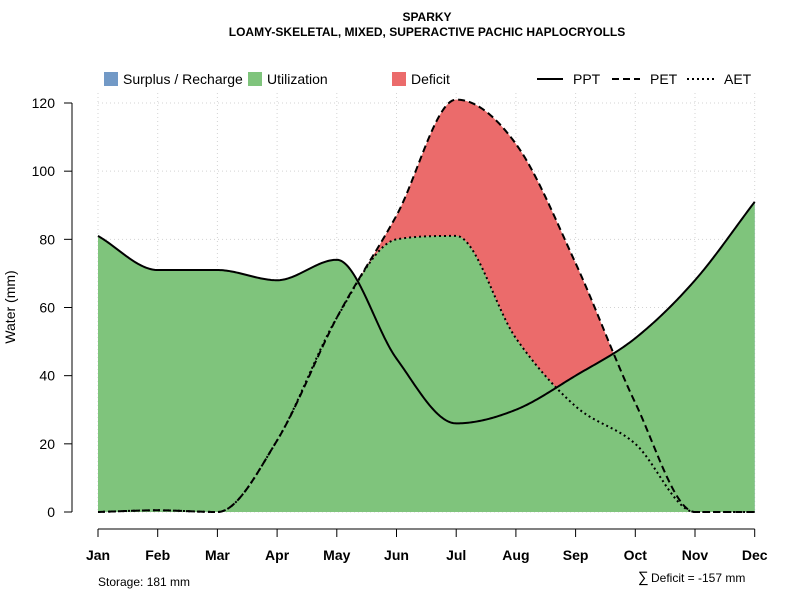 This screenshot has height=600, width=800. I want to click on x-tick-label-nov: Nov, so click(695, 555).